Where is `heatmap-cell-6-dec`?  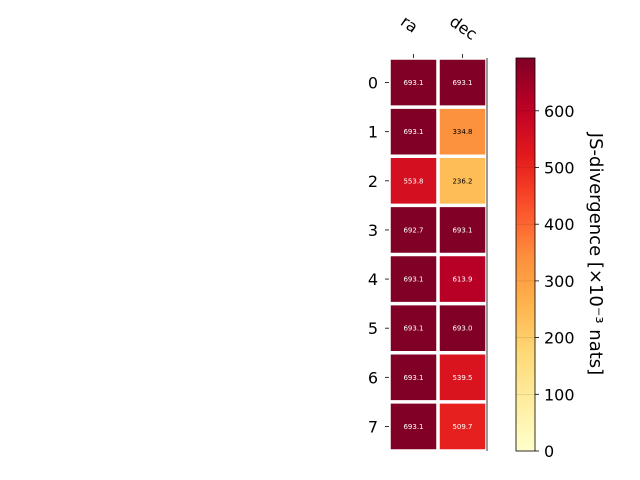
heatmap-cell-6-dec is located at coordinates (462, 377).